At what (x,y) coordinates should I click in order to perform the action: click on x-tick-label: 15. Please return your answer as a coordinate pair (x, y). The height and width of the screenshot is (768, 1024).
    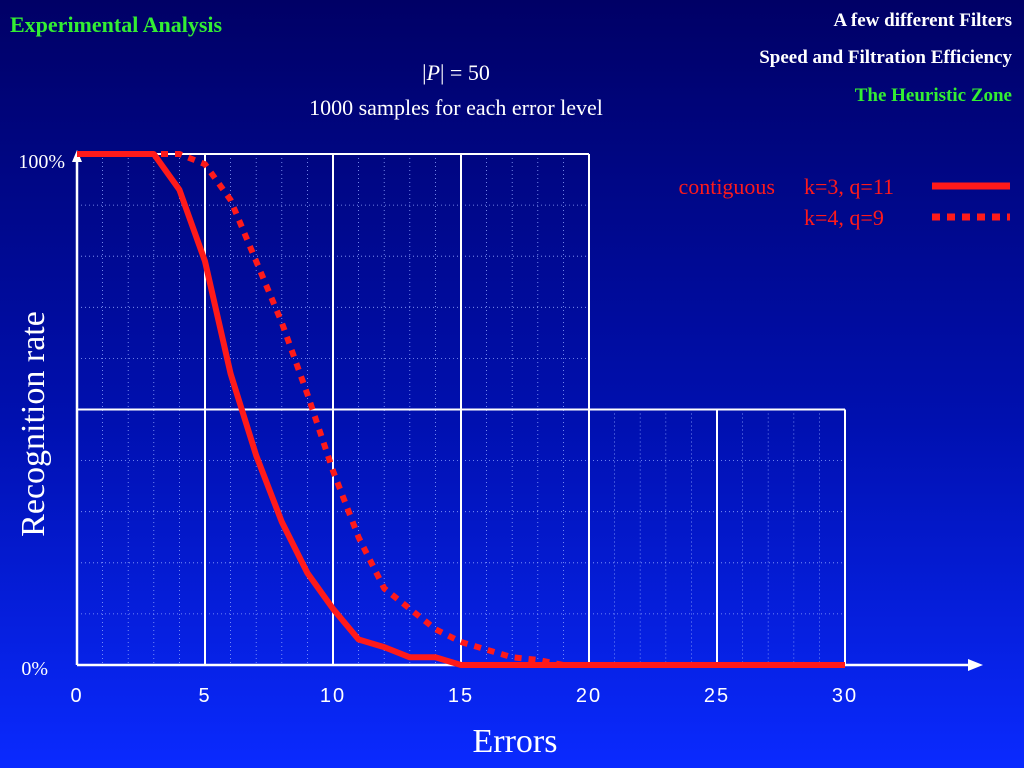
    Looking at the image, I should click on (461, 696).